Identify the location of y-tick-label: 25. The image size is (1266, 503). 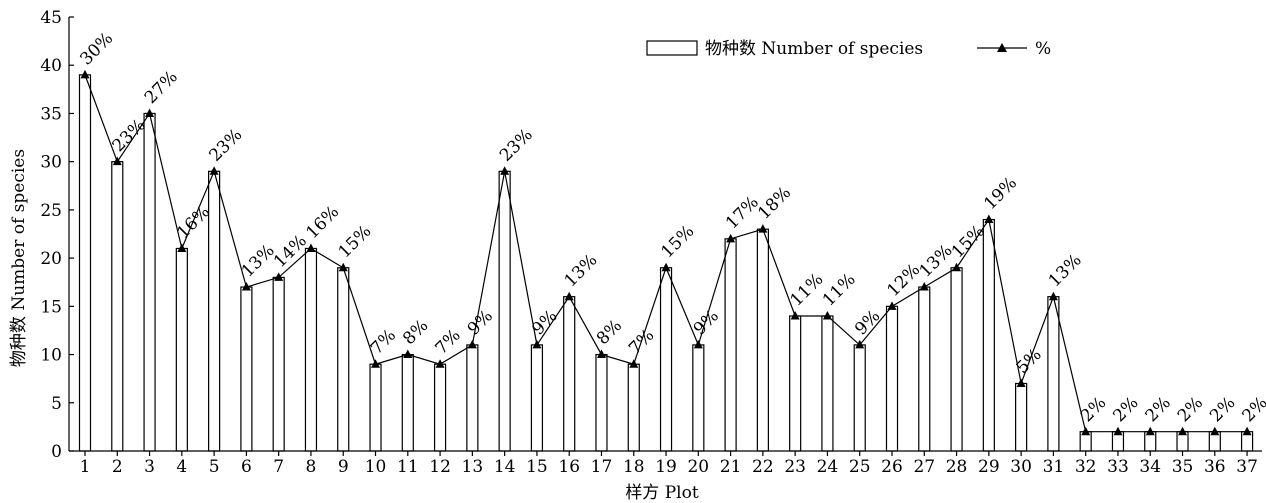
(51, 211).